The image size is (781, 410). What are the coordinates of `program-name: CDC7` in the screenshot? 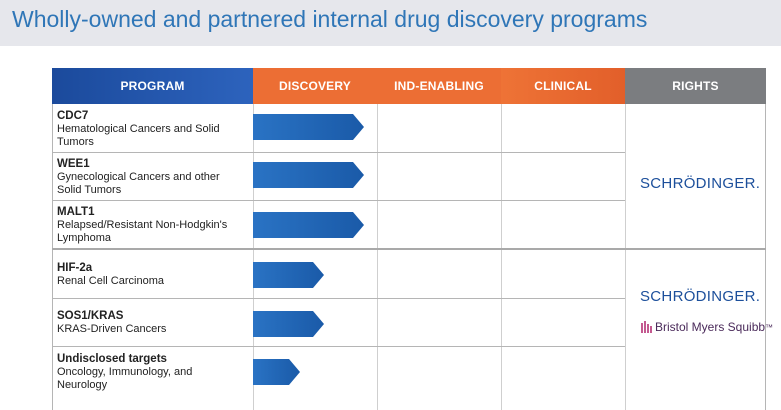 It's located at (73, 116).